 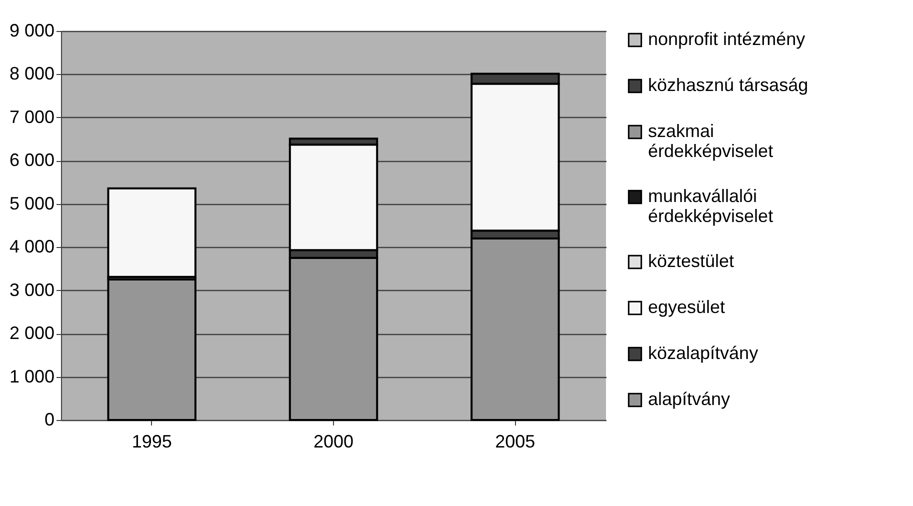 I want to click on legend-label: nonprofit intézmény, so click(x=727, y=39).